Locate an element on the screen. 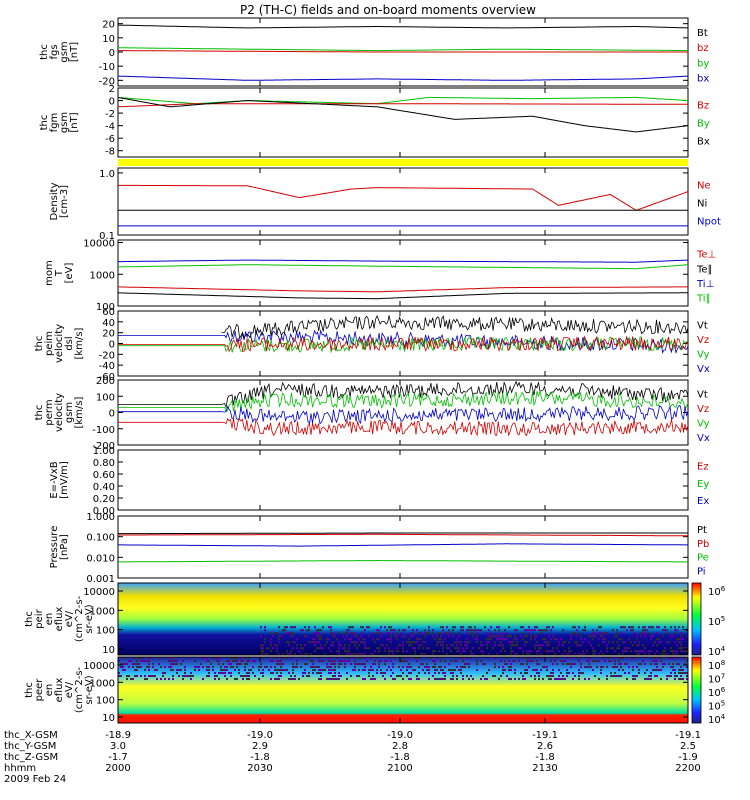 The image size is (750, 800). x-tick-value: 2100 is located at coordinates (399, 768).